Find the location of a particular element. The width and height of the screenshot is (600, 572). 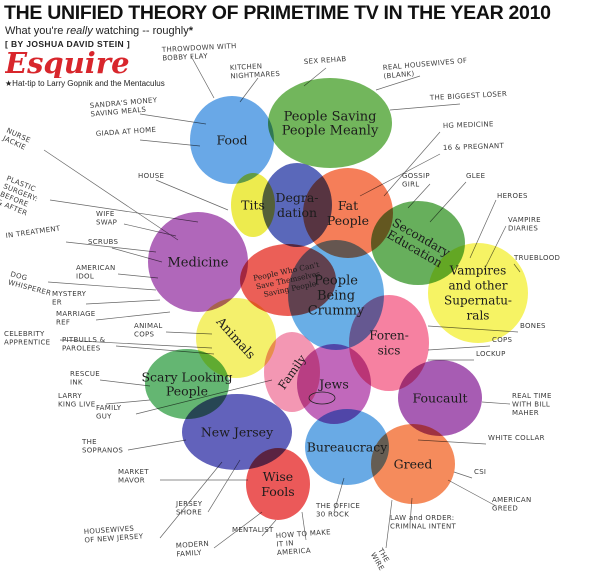

label-line: dation is located at coordinates (297, 212).